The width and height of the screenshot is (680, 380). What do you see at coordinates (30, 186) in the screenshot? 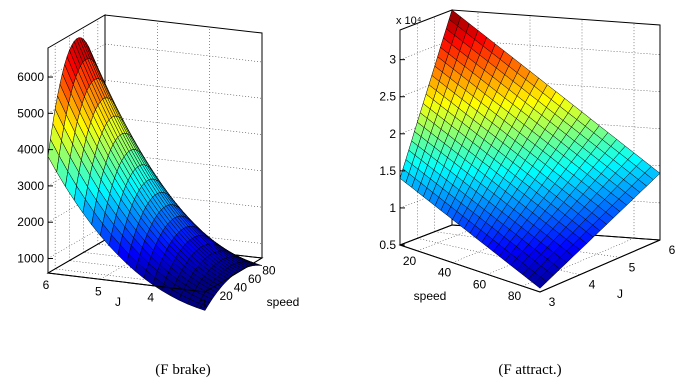
I see `z-tick-label: 3000` at bounding box center [30, 186].